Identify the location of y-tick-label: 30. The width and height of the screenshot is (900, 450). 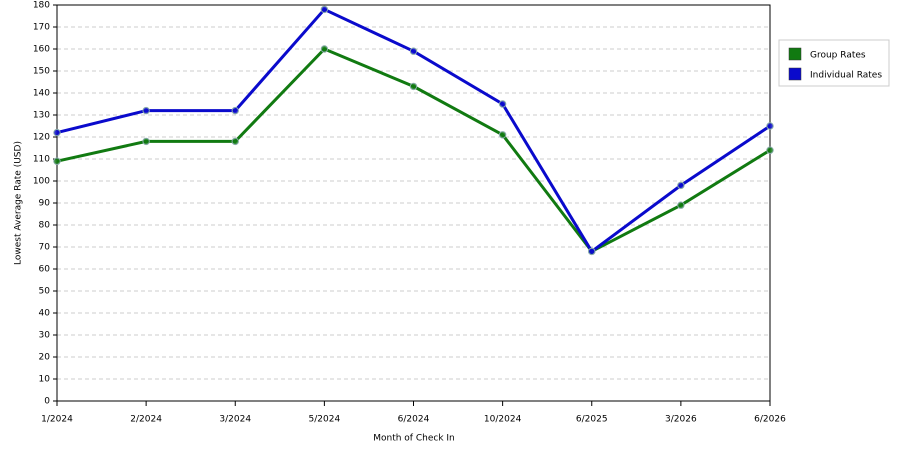
(45, 336).